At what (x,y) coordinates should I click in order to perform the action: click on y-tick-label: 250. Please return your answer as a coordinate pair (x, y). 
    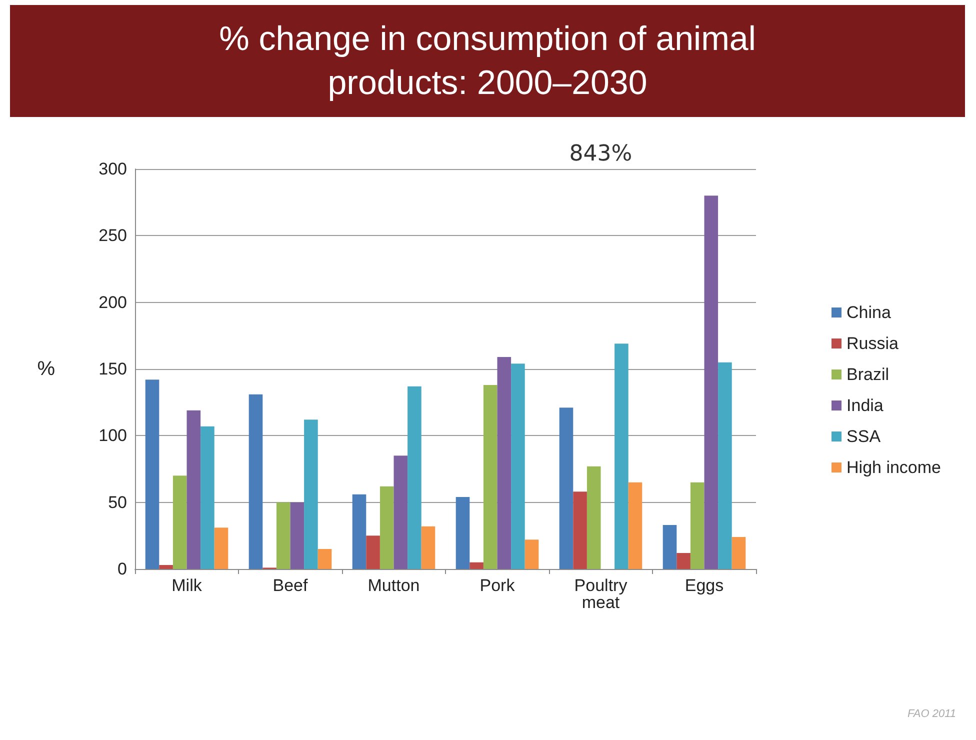
    Looking at the image, I should click on (112, 236).